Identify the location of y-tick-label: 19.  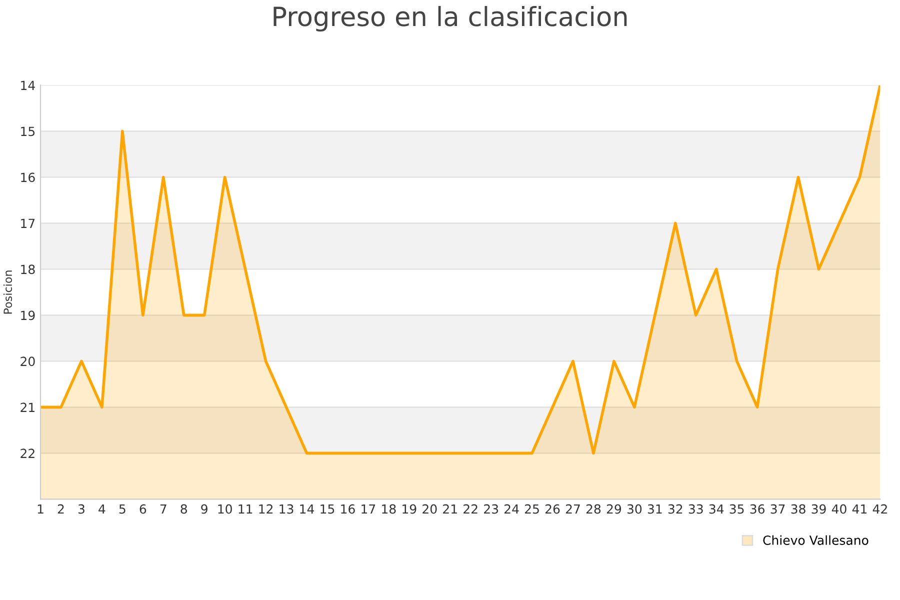
(28, 315).